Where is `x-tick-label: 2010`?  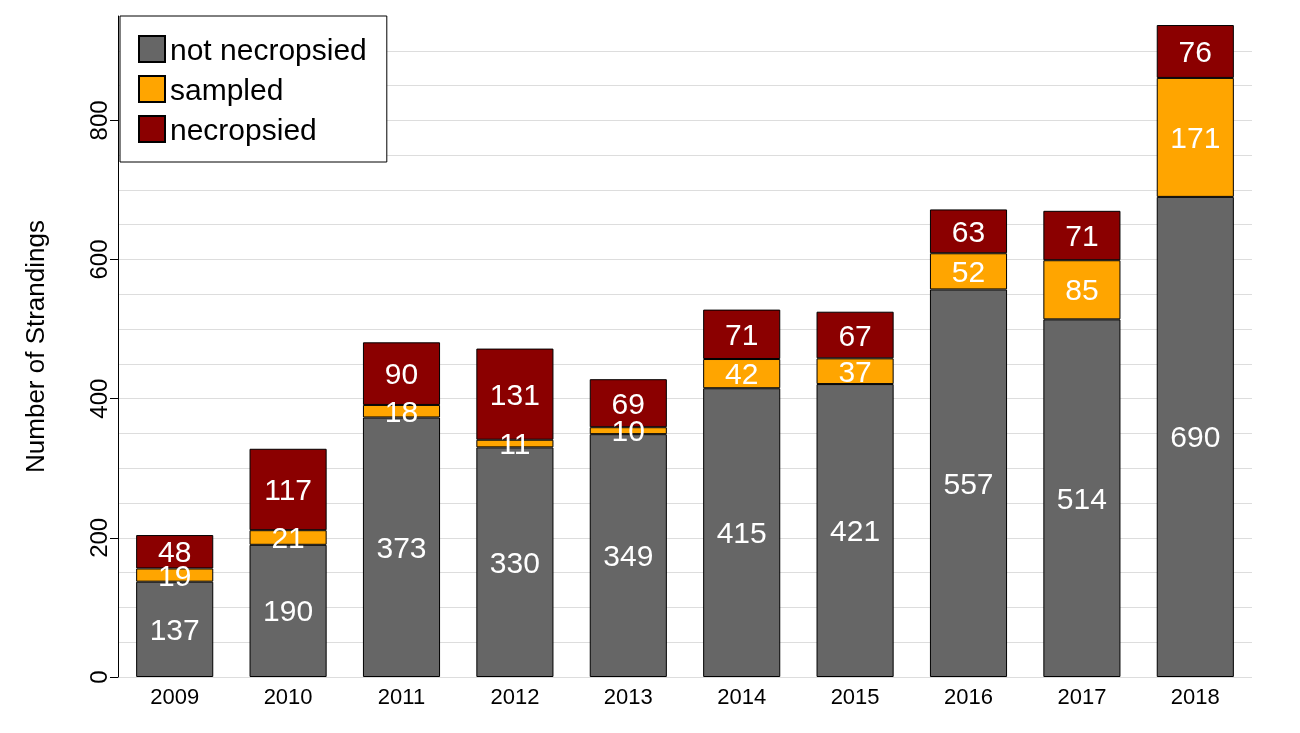 x-tick-label: 2010 is located at coordinates (288, 696).